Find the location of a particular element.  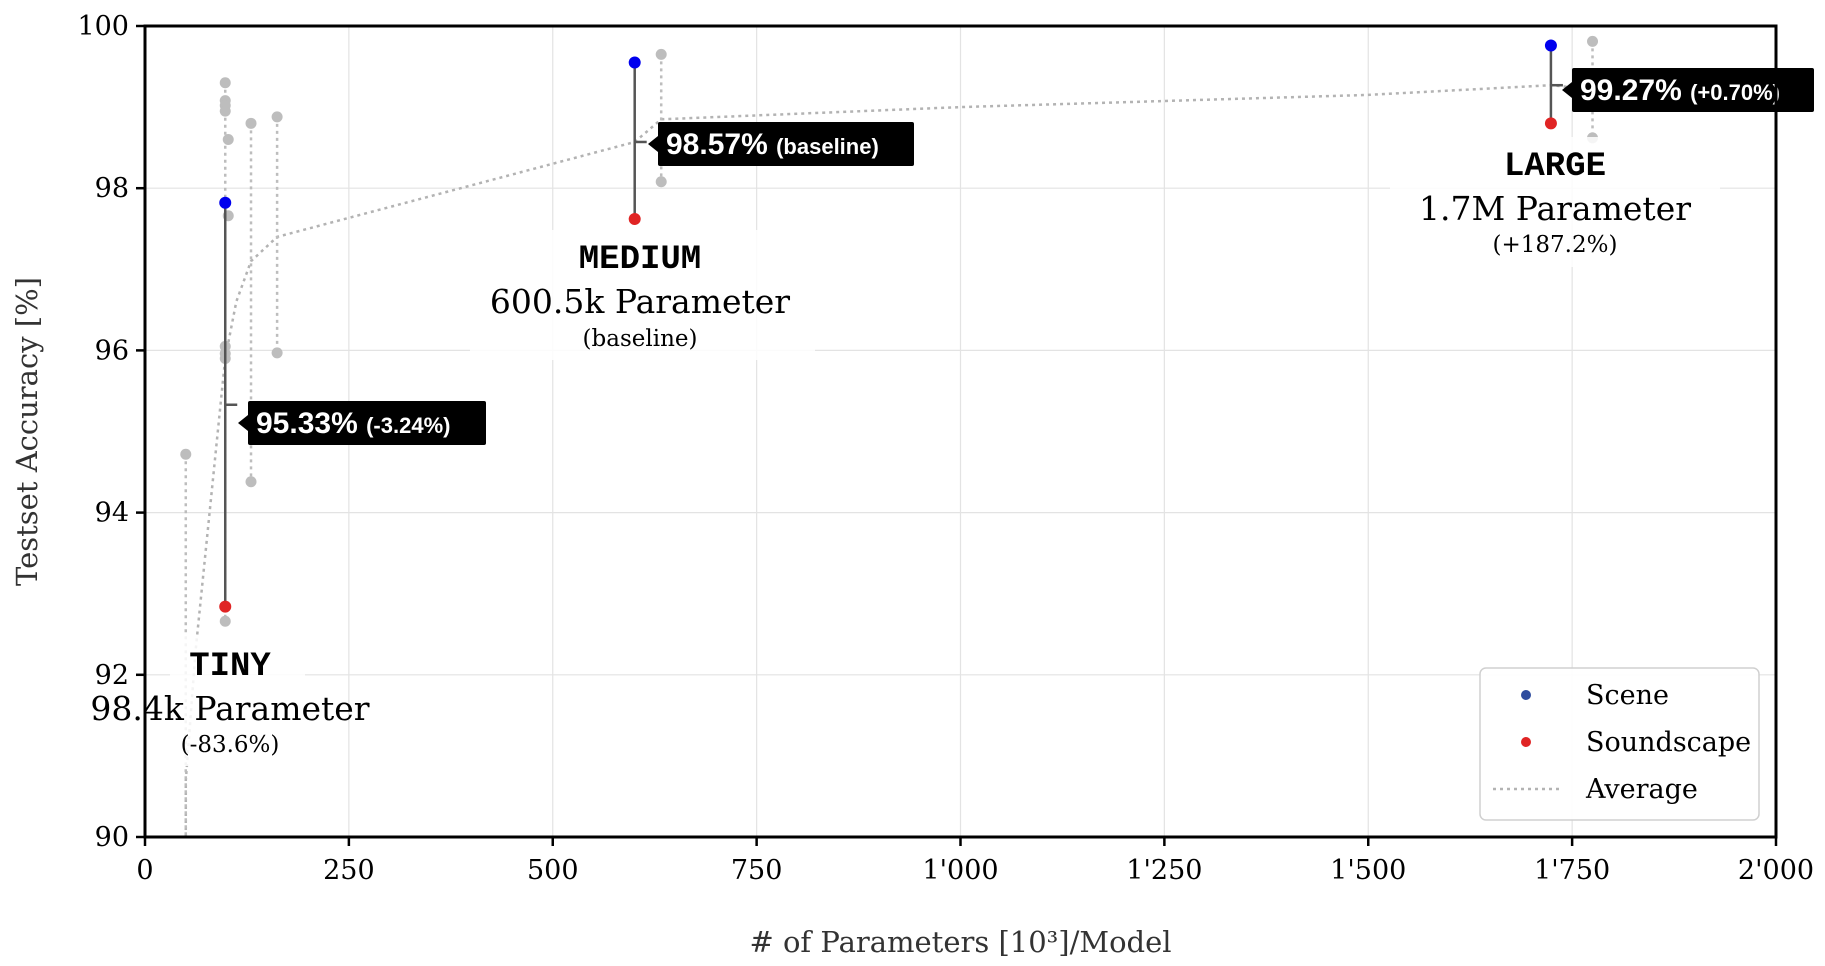

y-tick-label: 90 is located at coordinates (112, 837).